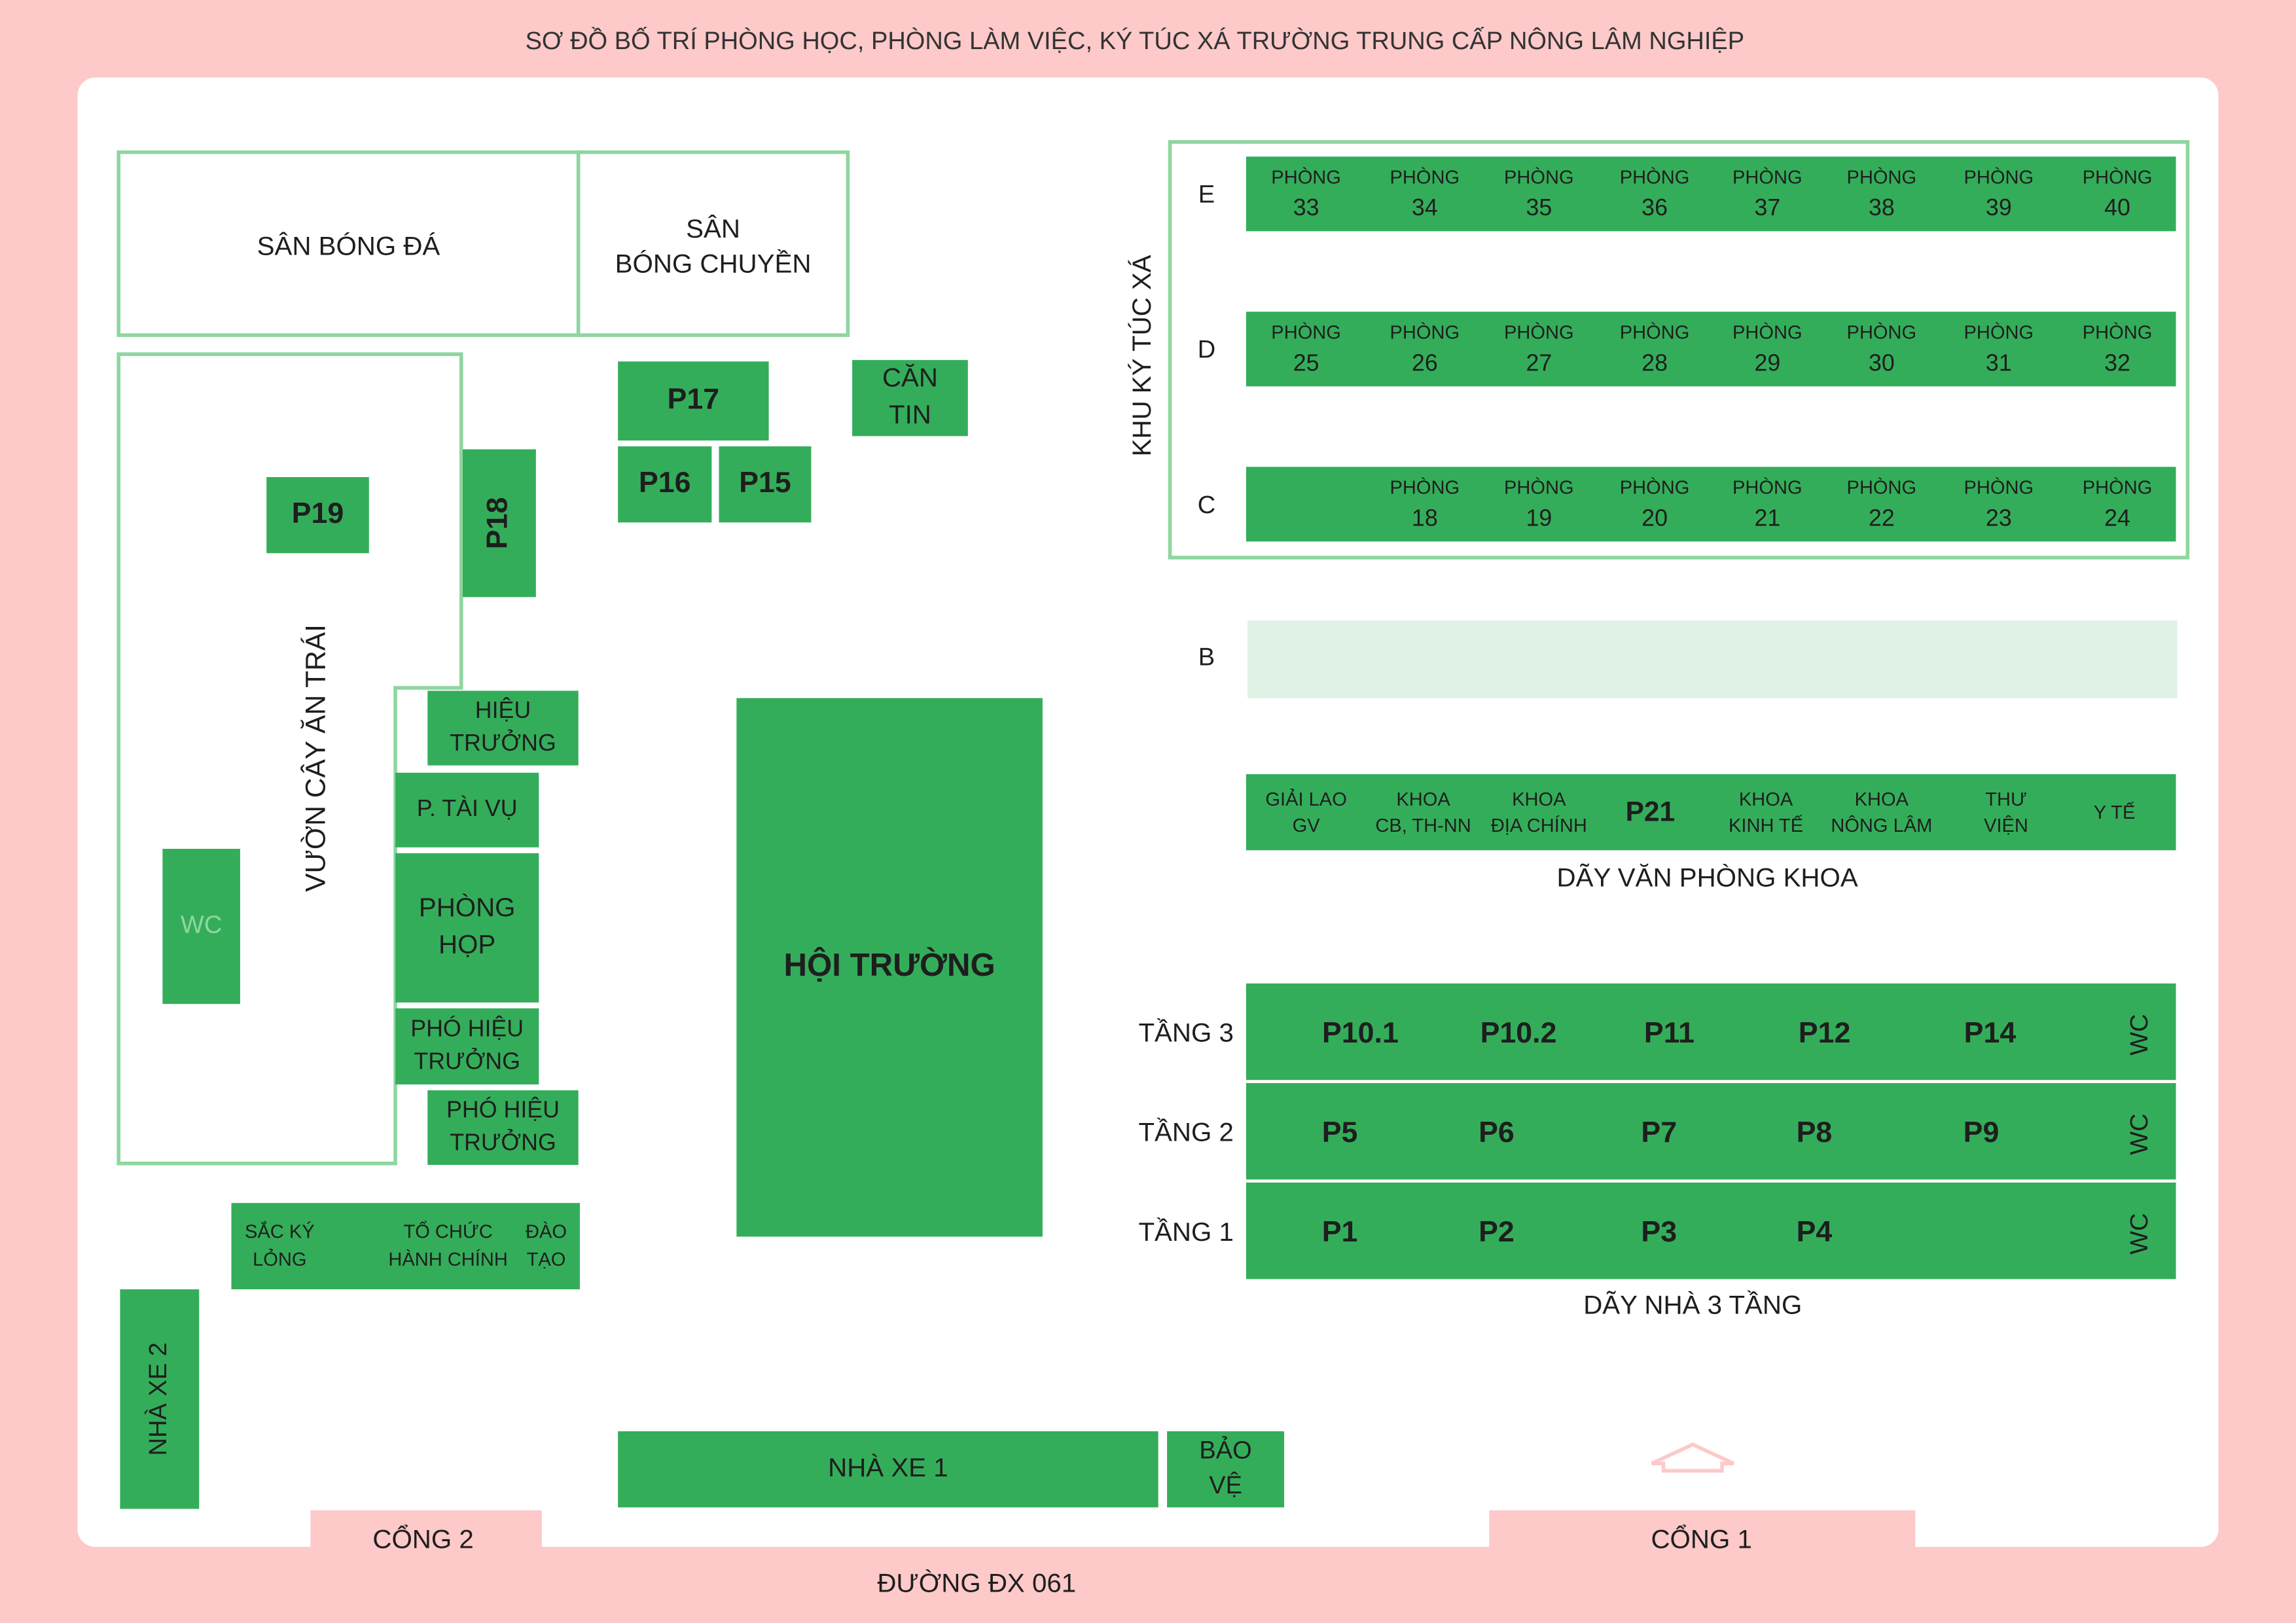 The width and height of the screenshot is (2296, 1623). I want to click on label: PHÒNG, so click(467, 908).